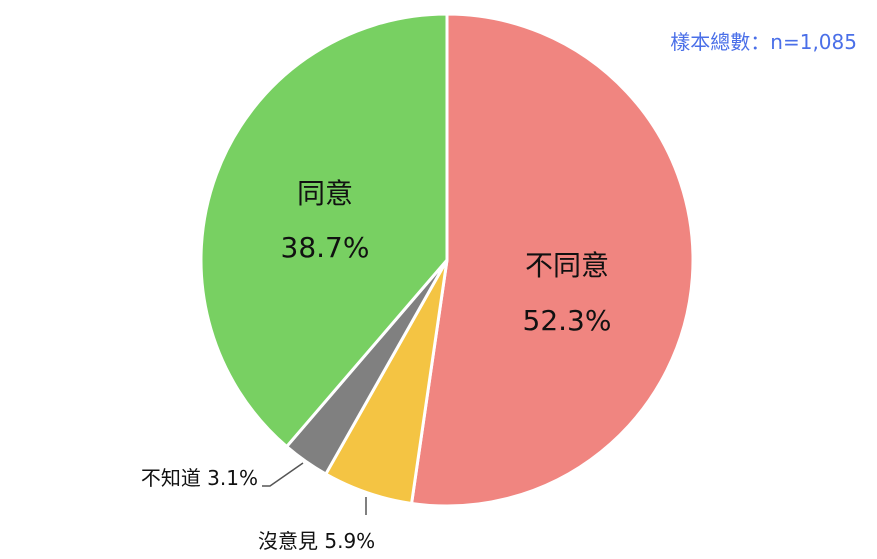 The width and height of the screenshot is (877, 559). What do you see at coordinates (325, 193) in the screenshot?
I see `slice-label-agree: 同意` at bounding box center [325, 193].